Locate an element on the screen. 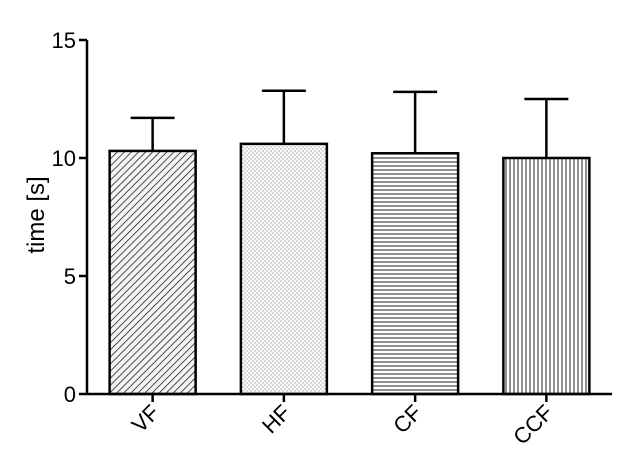  y-axis: 0 5 10 15 is located at coordinates (70, 217).